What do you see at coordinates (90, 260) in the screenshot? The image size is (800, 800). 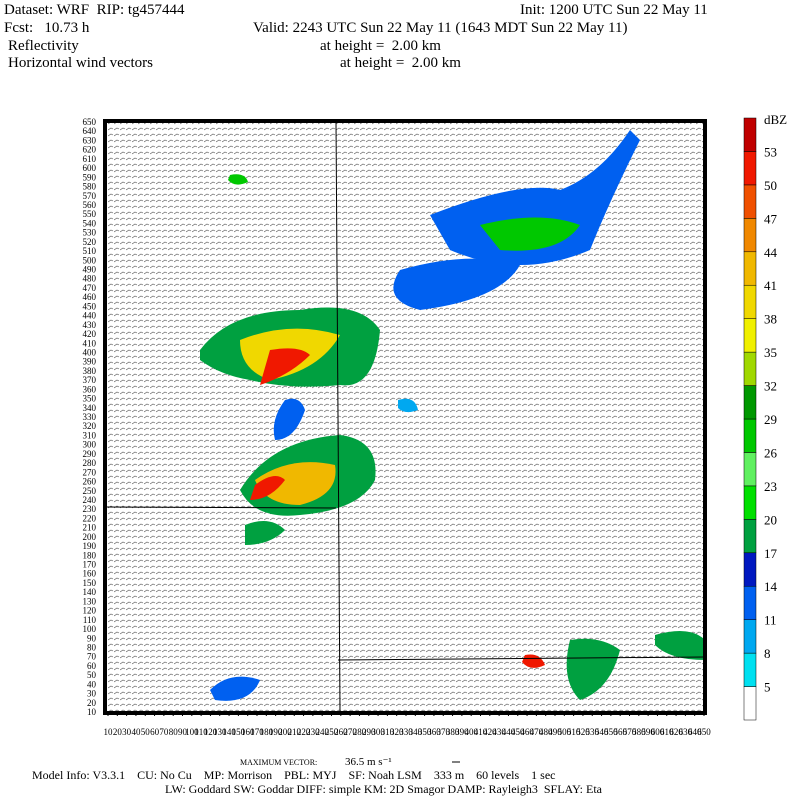 I see `y-tick-label: 500` at bounding box center [90, 260].